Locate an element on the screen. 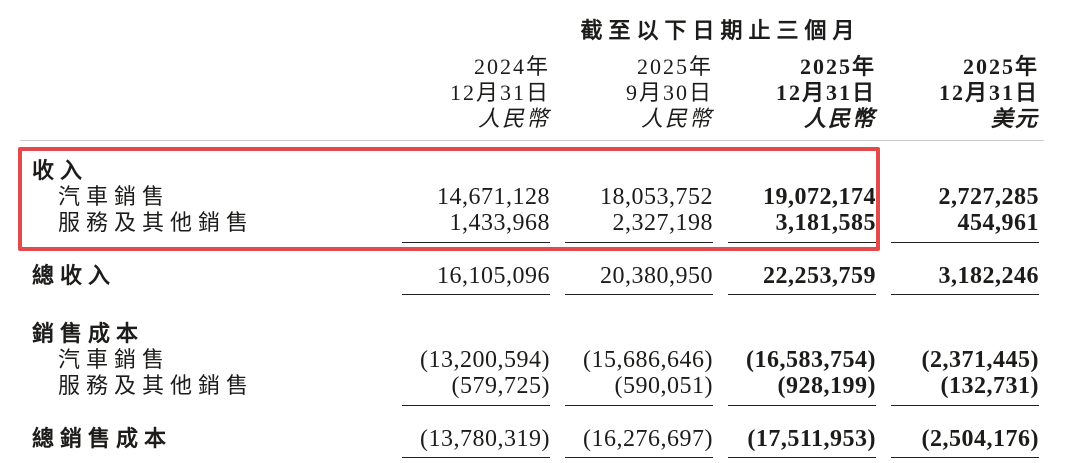 The height and width of the screenshot is (463, 1080). section-header-revenue: 收入 is located at coordinates (60, 170).